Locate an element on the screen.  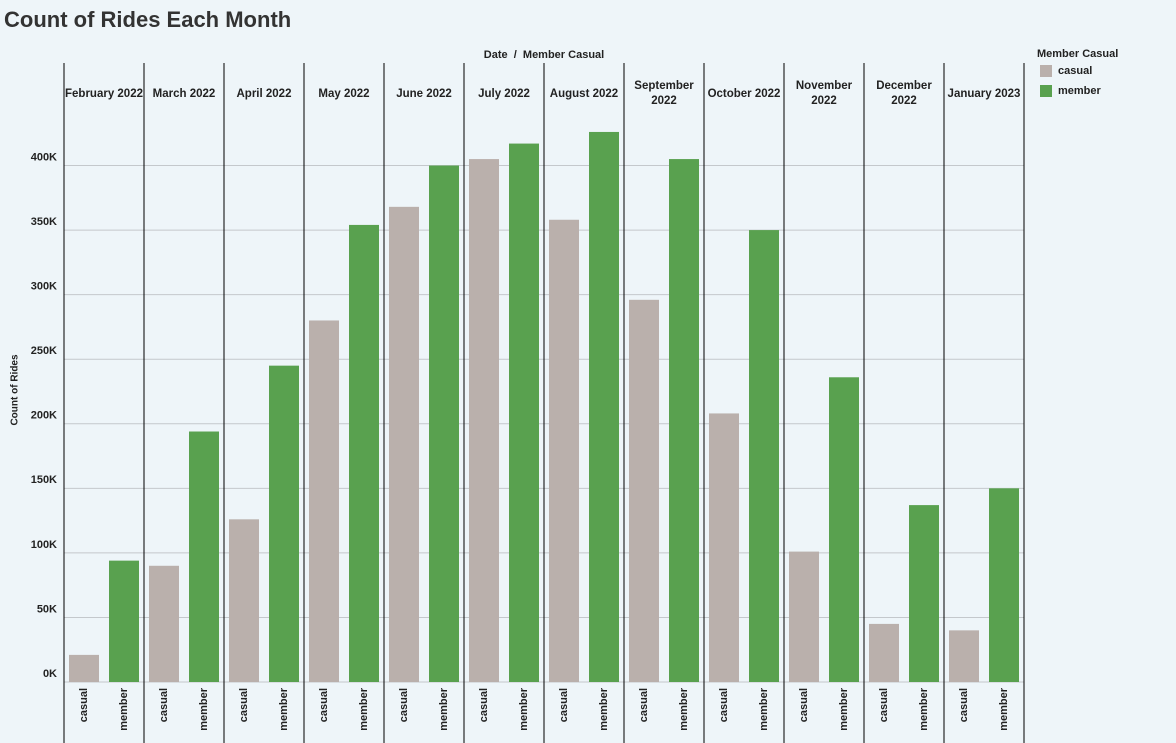
column-header: August 2022 is located at coordinates (584, 93).